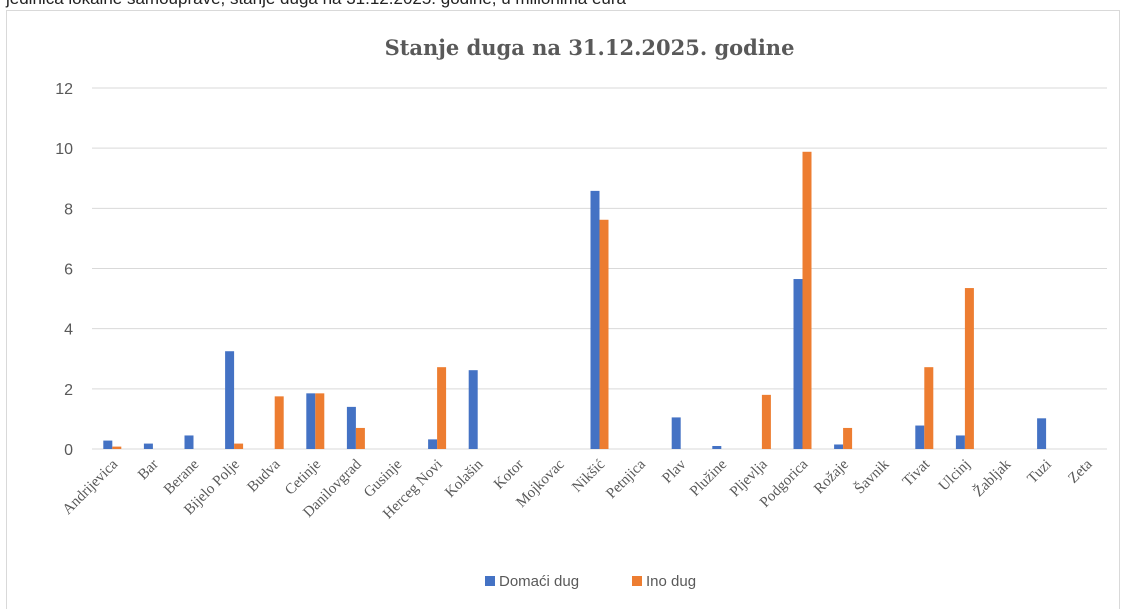 The image size is (1126, 610). I want to click on y-tick-label: 6, so click(68, 270).